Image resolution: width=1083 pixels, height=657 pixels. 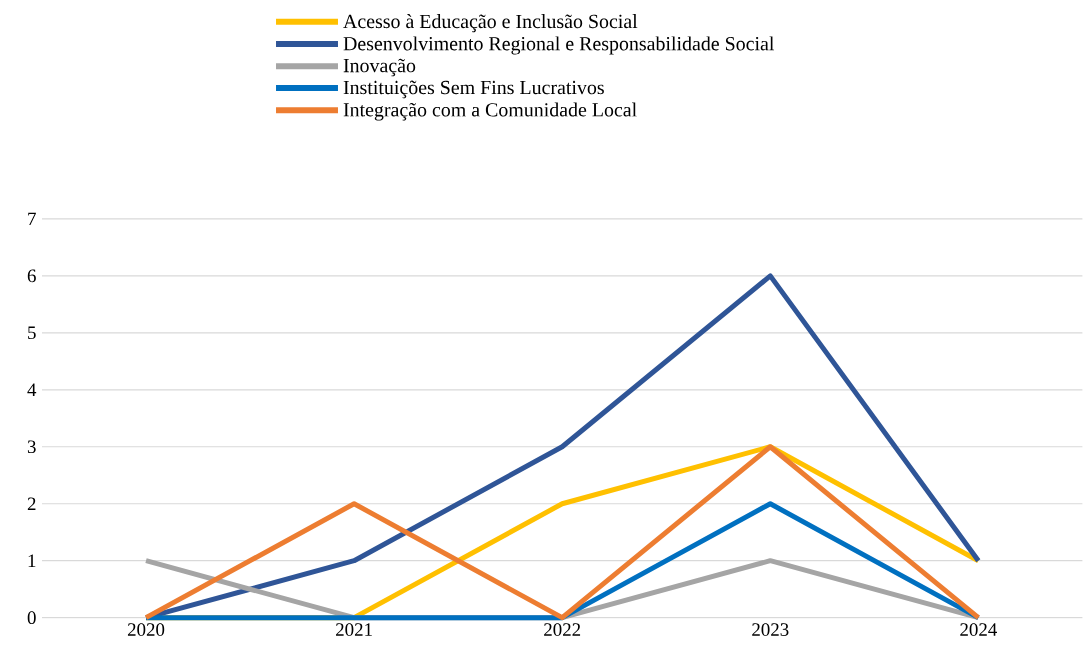 I want to click on y-tick-label: 3, so click(x=31, y=447).